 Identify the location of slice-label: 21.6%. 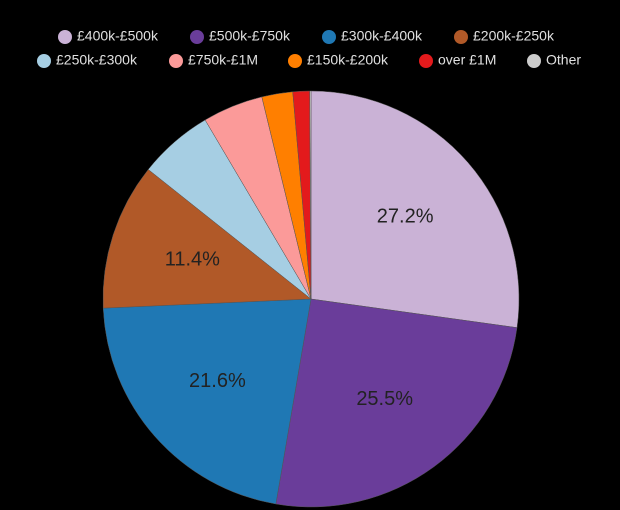
(217, 381).